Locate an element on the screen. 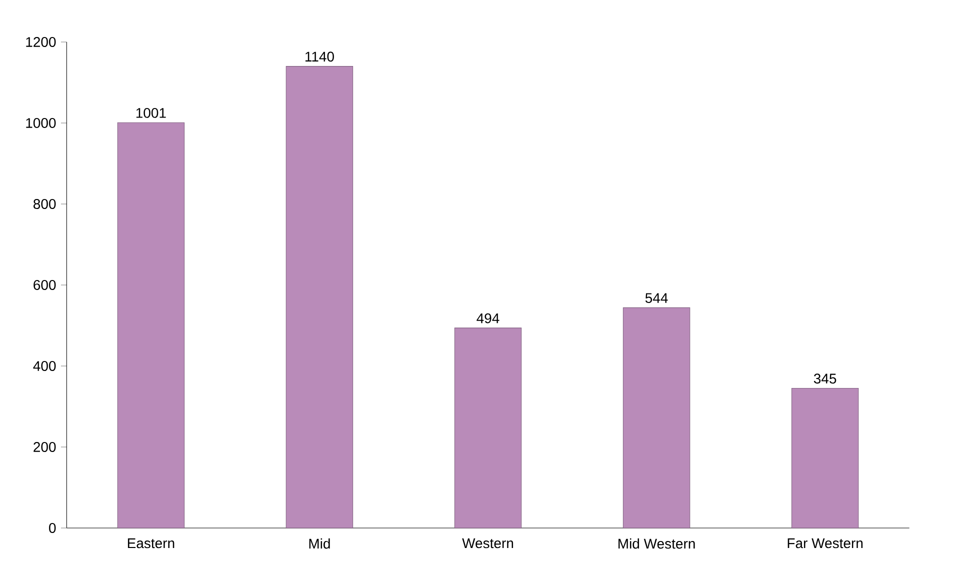  y-tick-label: 800 is located at coordinates (45, 204).